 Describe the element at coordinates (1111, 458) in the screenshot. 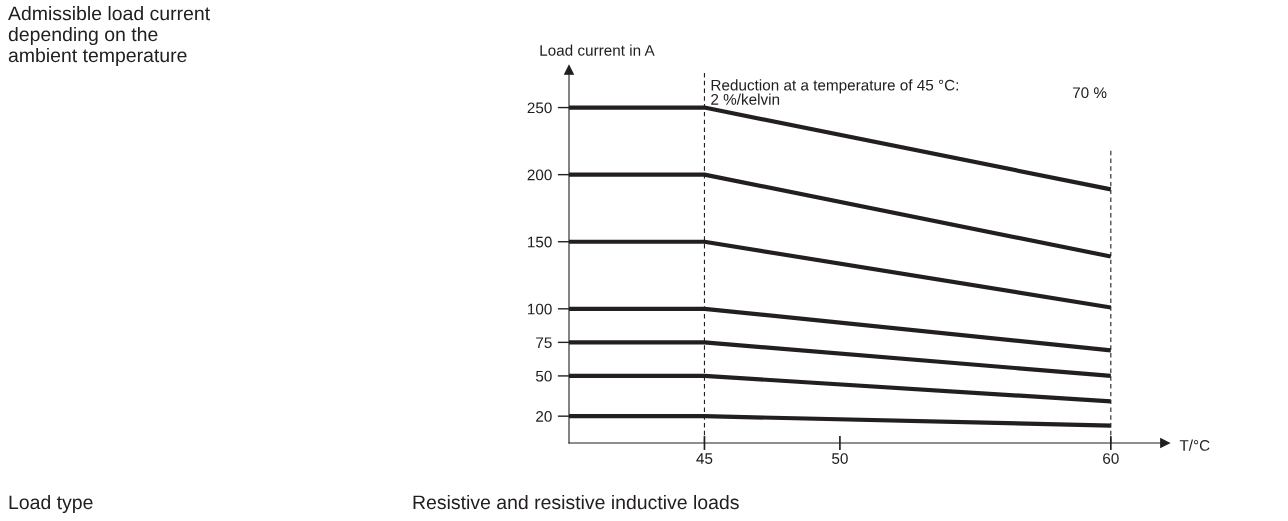

I see `x-tick-label: 60` at that location.